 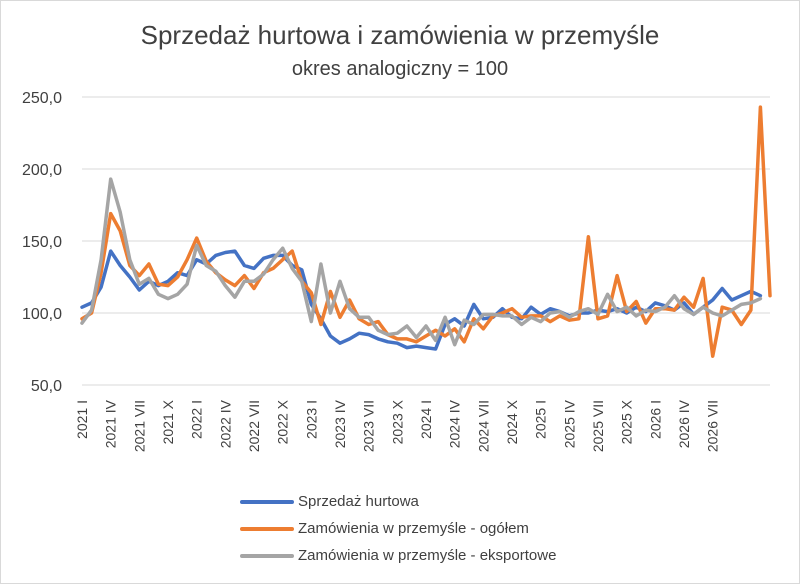 I want to click on x-tick-label: 2022 VII, so click(x=254, y=426).